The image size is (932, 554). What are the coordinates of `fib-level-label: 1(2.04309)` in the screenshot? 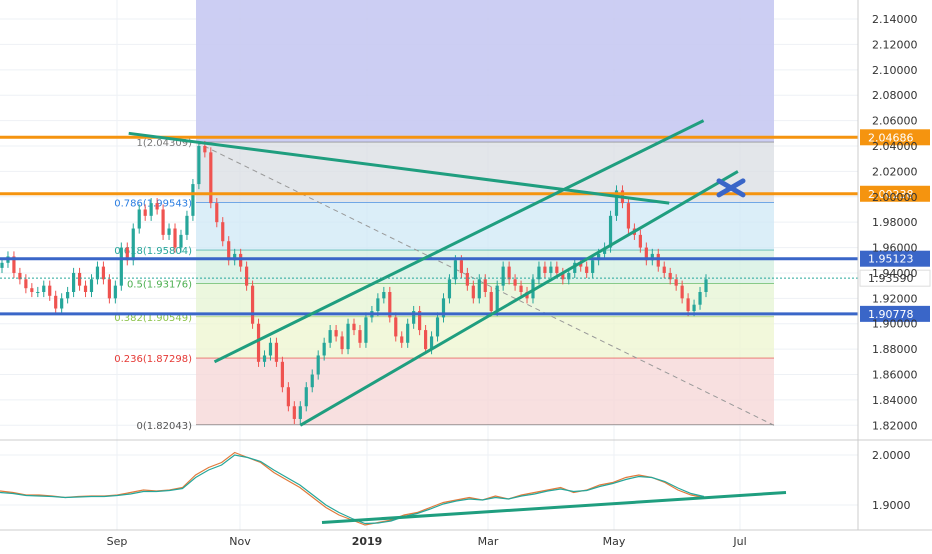 It's located at (164, 143).